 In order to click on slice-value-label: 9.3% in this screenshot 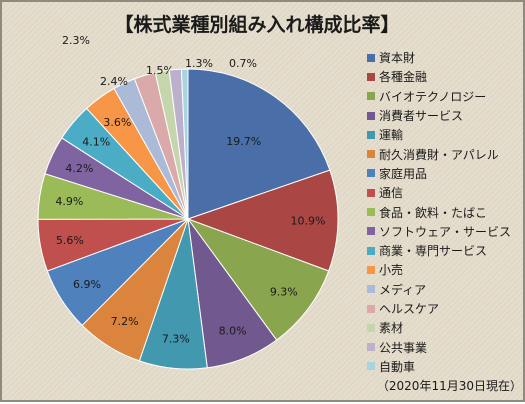, I will do `click(284, 291)`.